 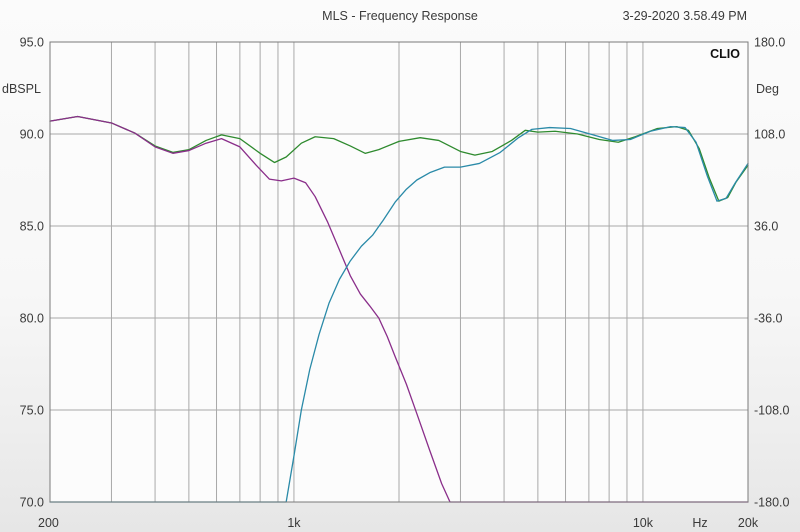 I want to click on y-tick-label: 75.0, so click(x=32, y=411).